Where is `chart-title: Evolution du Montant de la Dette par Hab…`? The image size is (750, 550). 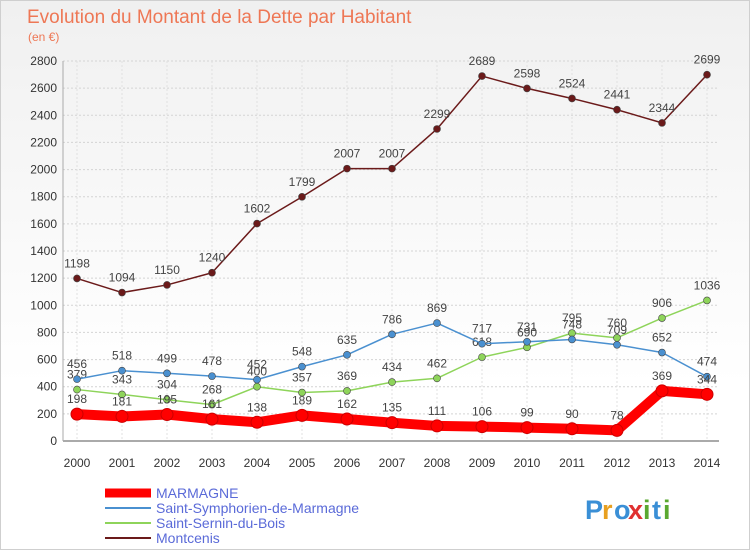 chart-title: Evolution du Montant de la Dette par Hab… is located at coordinates (219, 17).